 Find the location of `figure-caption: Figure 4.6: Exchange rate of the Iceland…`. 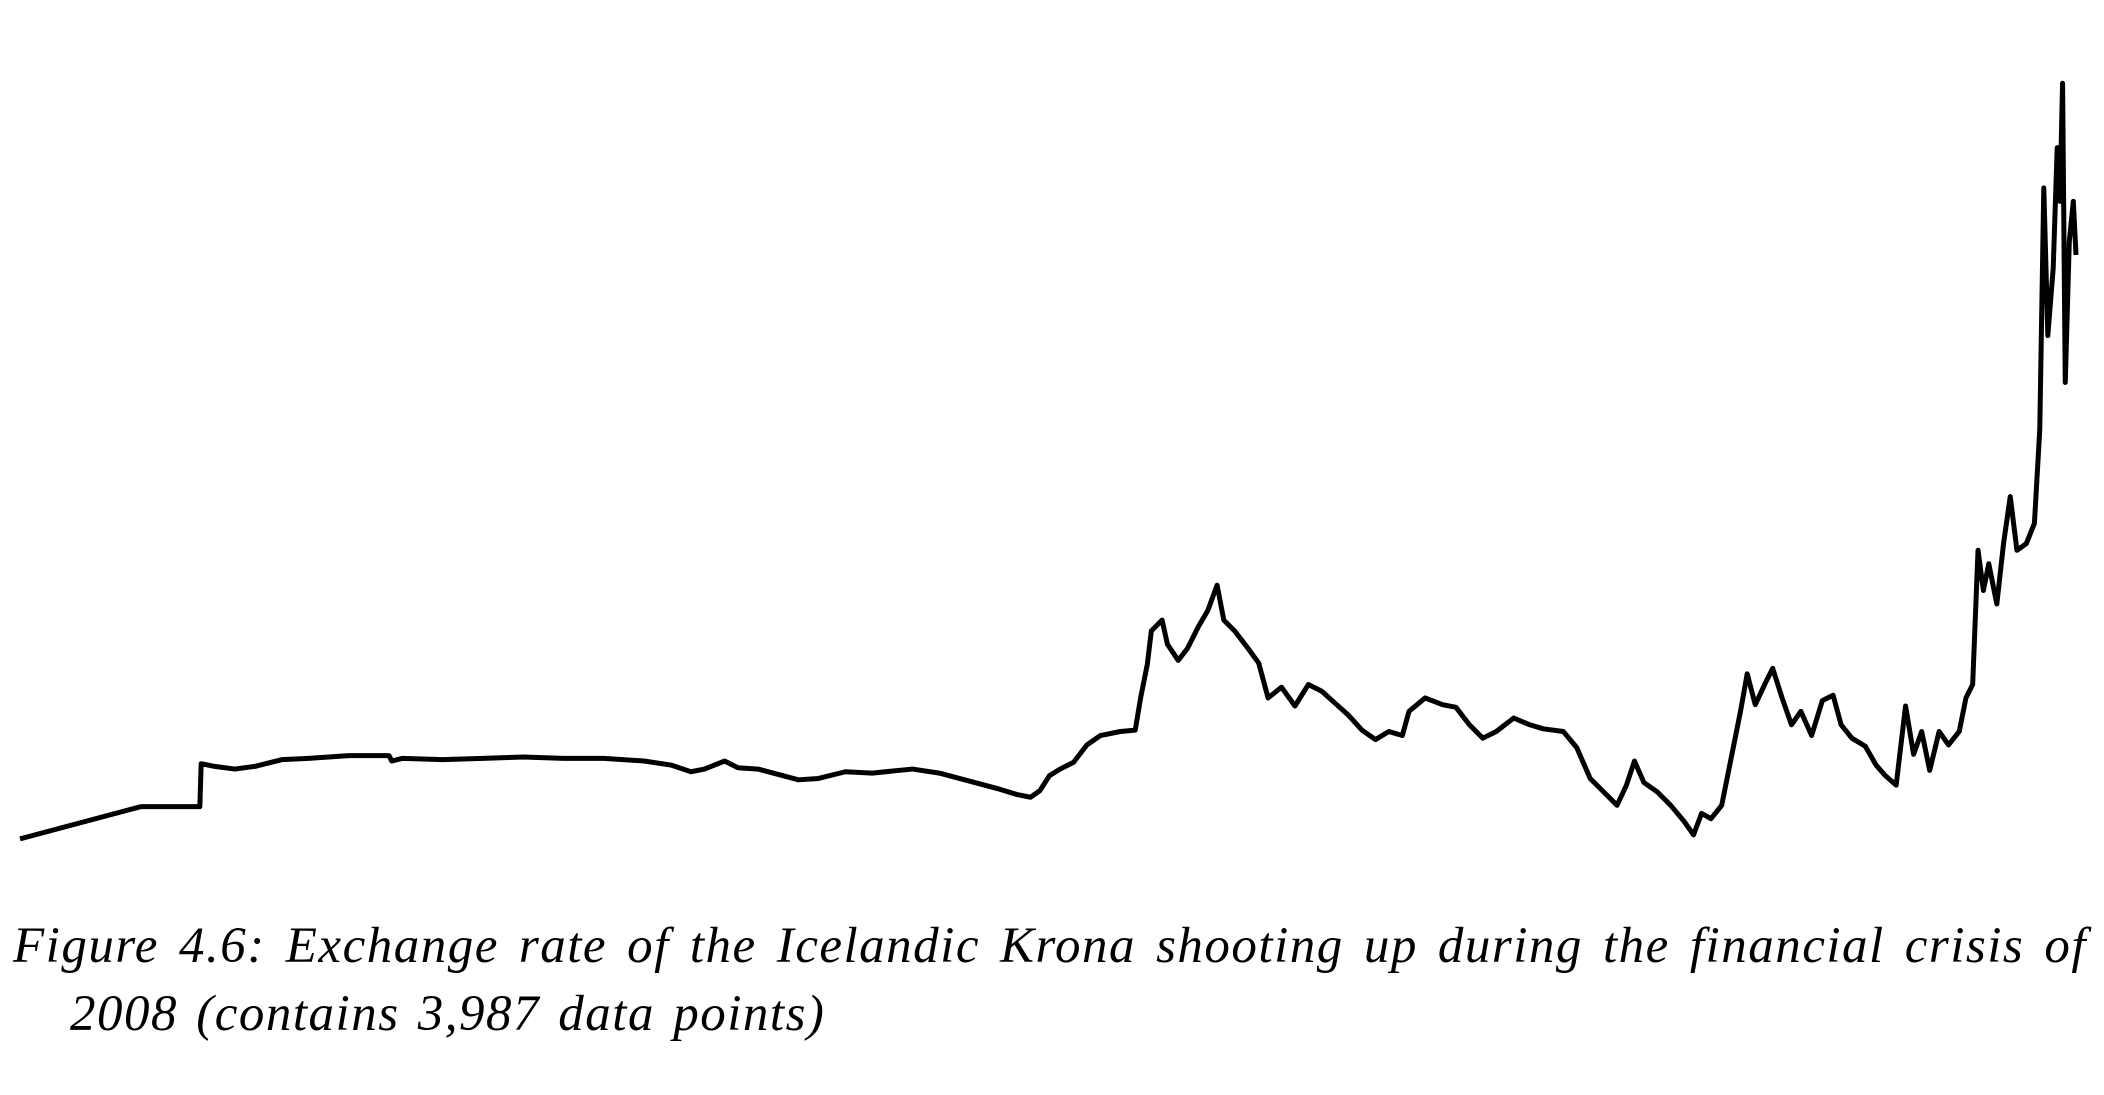

figure-caption: Figure 4.6: Exchange rate of the Iceland… is located at coordinates (1050, 980).